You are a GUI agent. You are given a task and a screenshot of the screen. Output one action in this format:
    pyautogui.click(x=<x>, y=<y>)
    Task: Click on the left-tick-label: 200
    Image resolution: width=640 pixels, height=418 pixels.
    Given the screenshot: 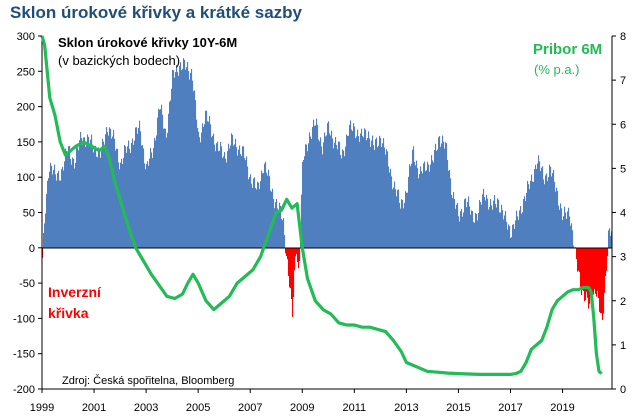 What is the action you would take?
    pyautogui.click(x=26, y=108)
    